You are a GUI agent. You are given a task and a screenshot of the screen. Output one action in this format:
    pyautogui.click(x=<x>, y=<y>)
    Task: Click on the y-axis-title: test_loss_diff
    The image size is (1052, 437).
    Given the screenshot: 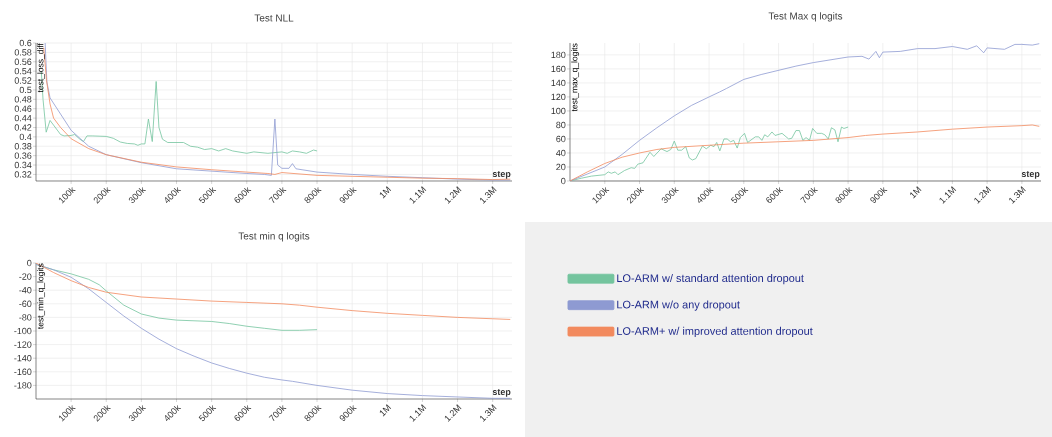 What is the action you would take?
    pyautogui.click(x=41, y=68)
    